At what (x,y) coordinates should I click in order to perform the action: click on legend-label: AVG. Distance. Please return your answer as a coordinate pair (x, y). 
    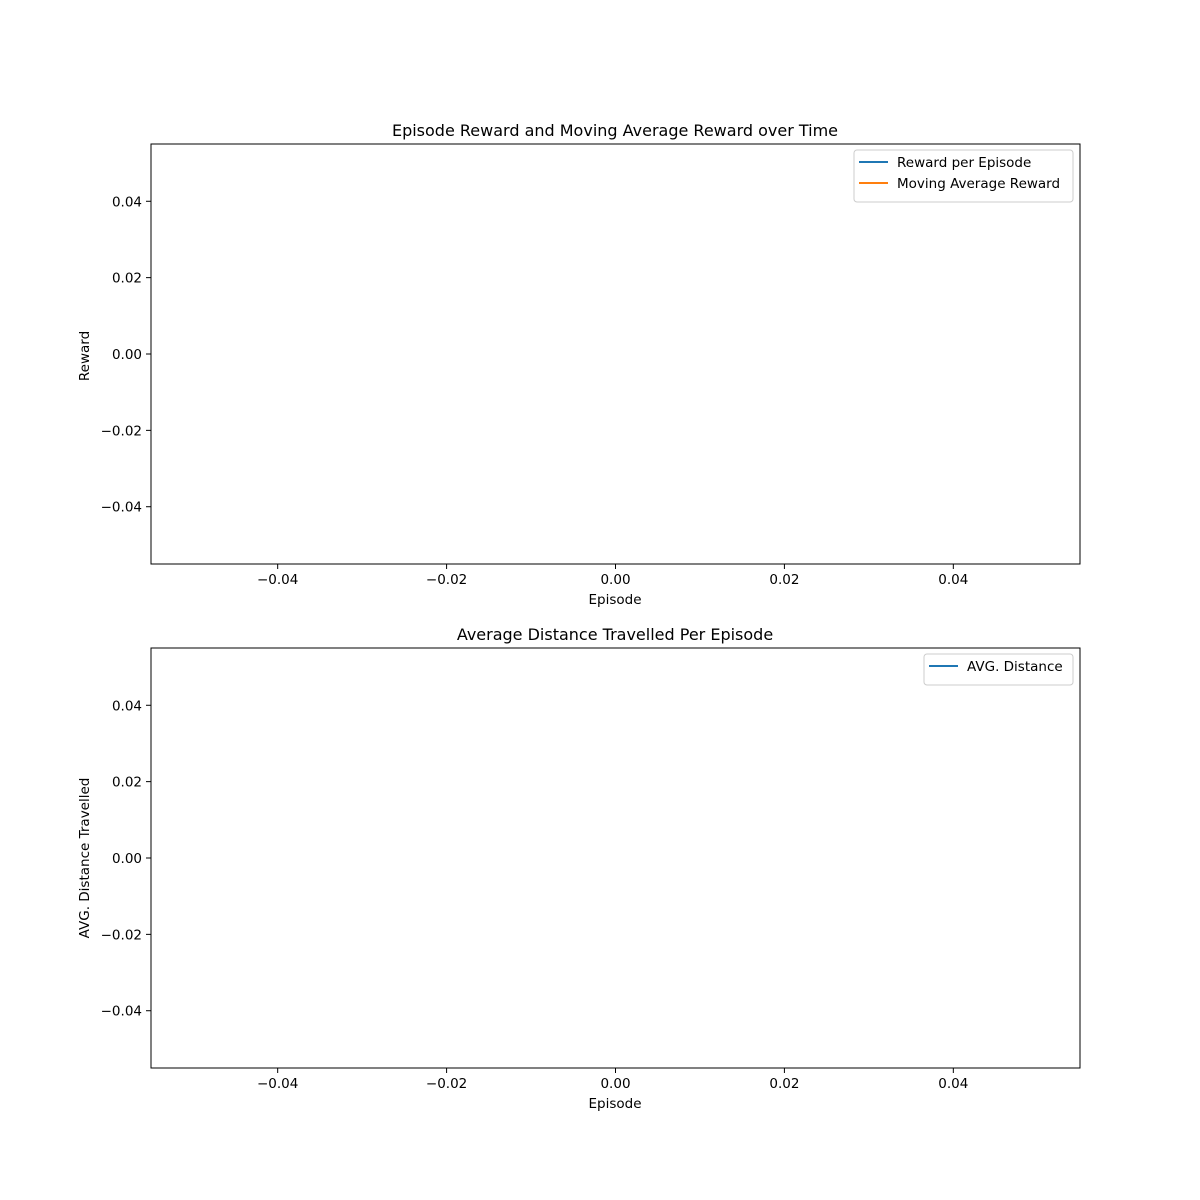
    Looking at the image, I should click on (1015, 667).